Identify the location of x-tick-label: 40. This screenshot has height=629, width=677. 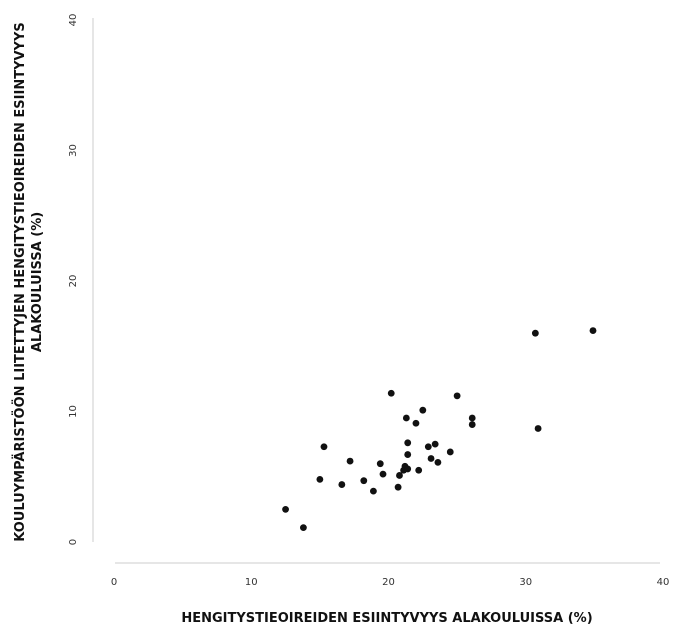
(663, 582).